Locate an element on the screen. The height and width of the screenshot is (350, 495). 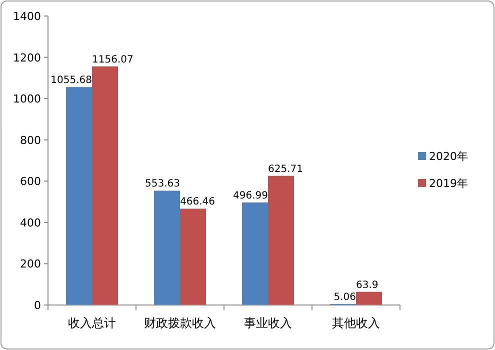
x-tick-label: 其他收入 is located at coordinates (356, 323).